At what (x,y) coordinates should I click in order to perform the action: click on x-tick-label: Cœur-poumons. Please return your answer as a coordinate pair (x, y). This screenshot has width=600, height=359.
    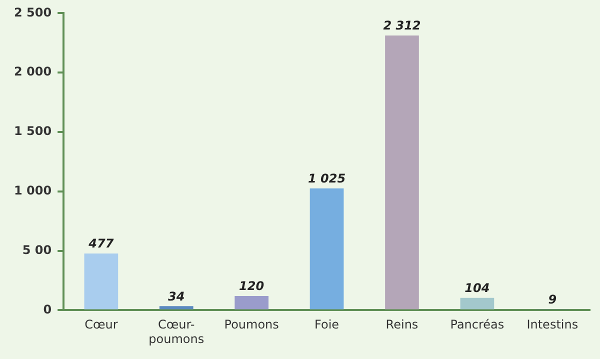
    Looking at the image, I should click on (176, 332).